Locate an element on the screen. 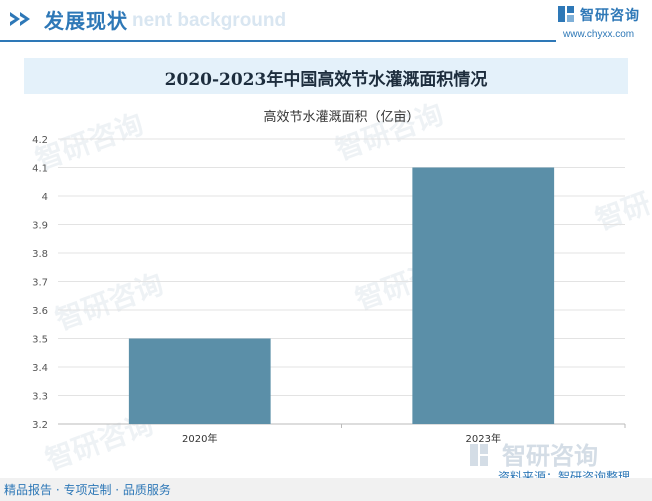 This screenshot has width=652, height=501. y-tick-label: 3.9 is located at coordinates (40, 226).